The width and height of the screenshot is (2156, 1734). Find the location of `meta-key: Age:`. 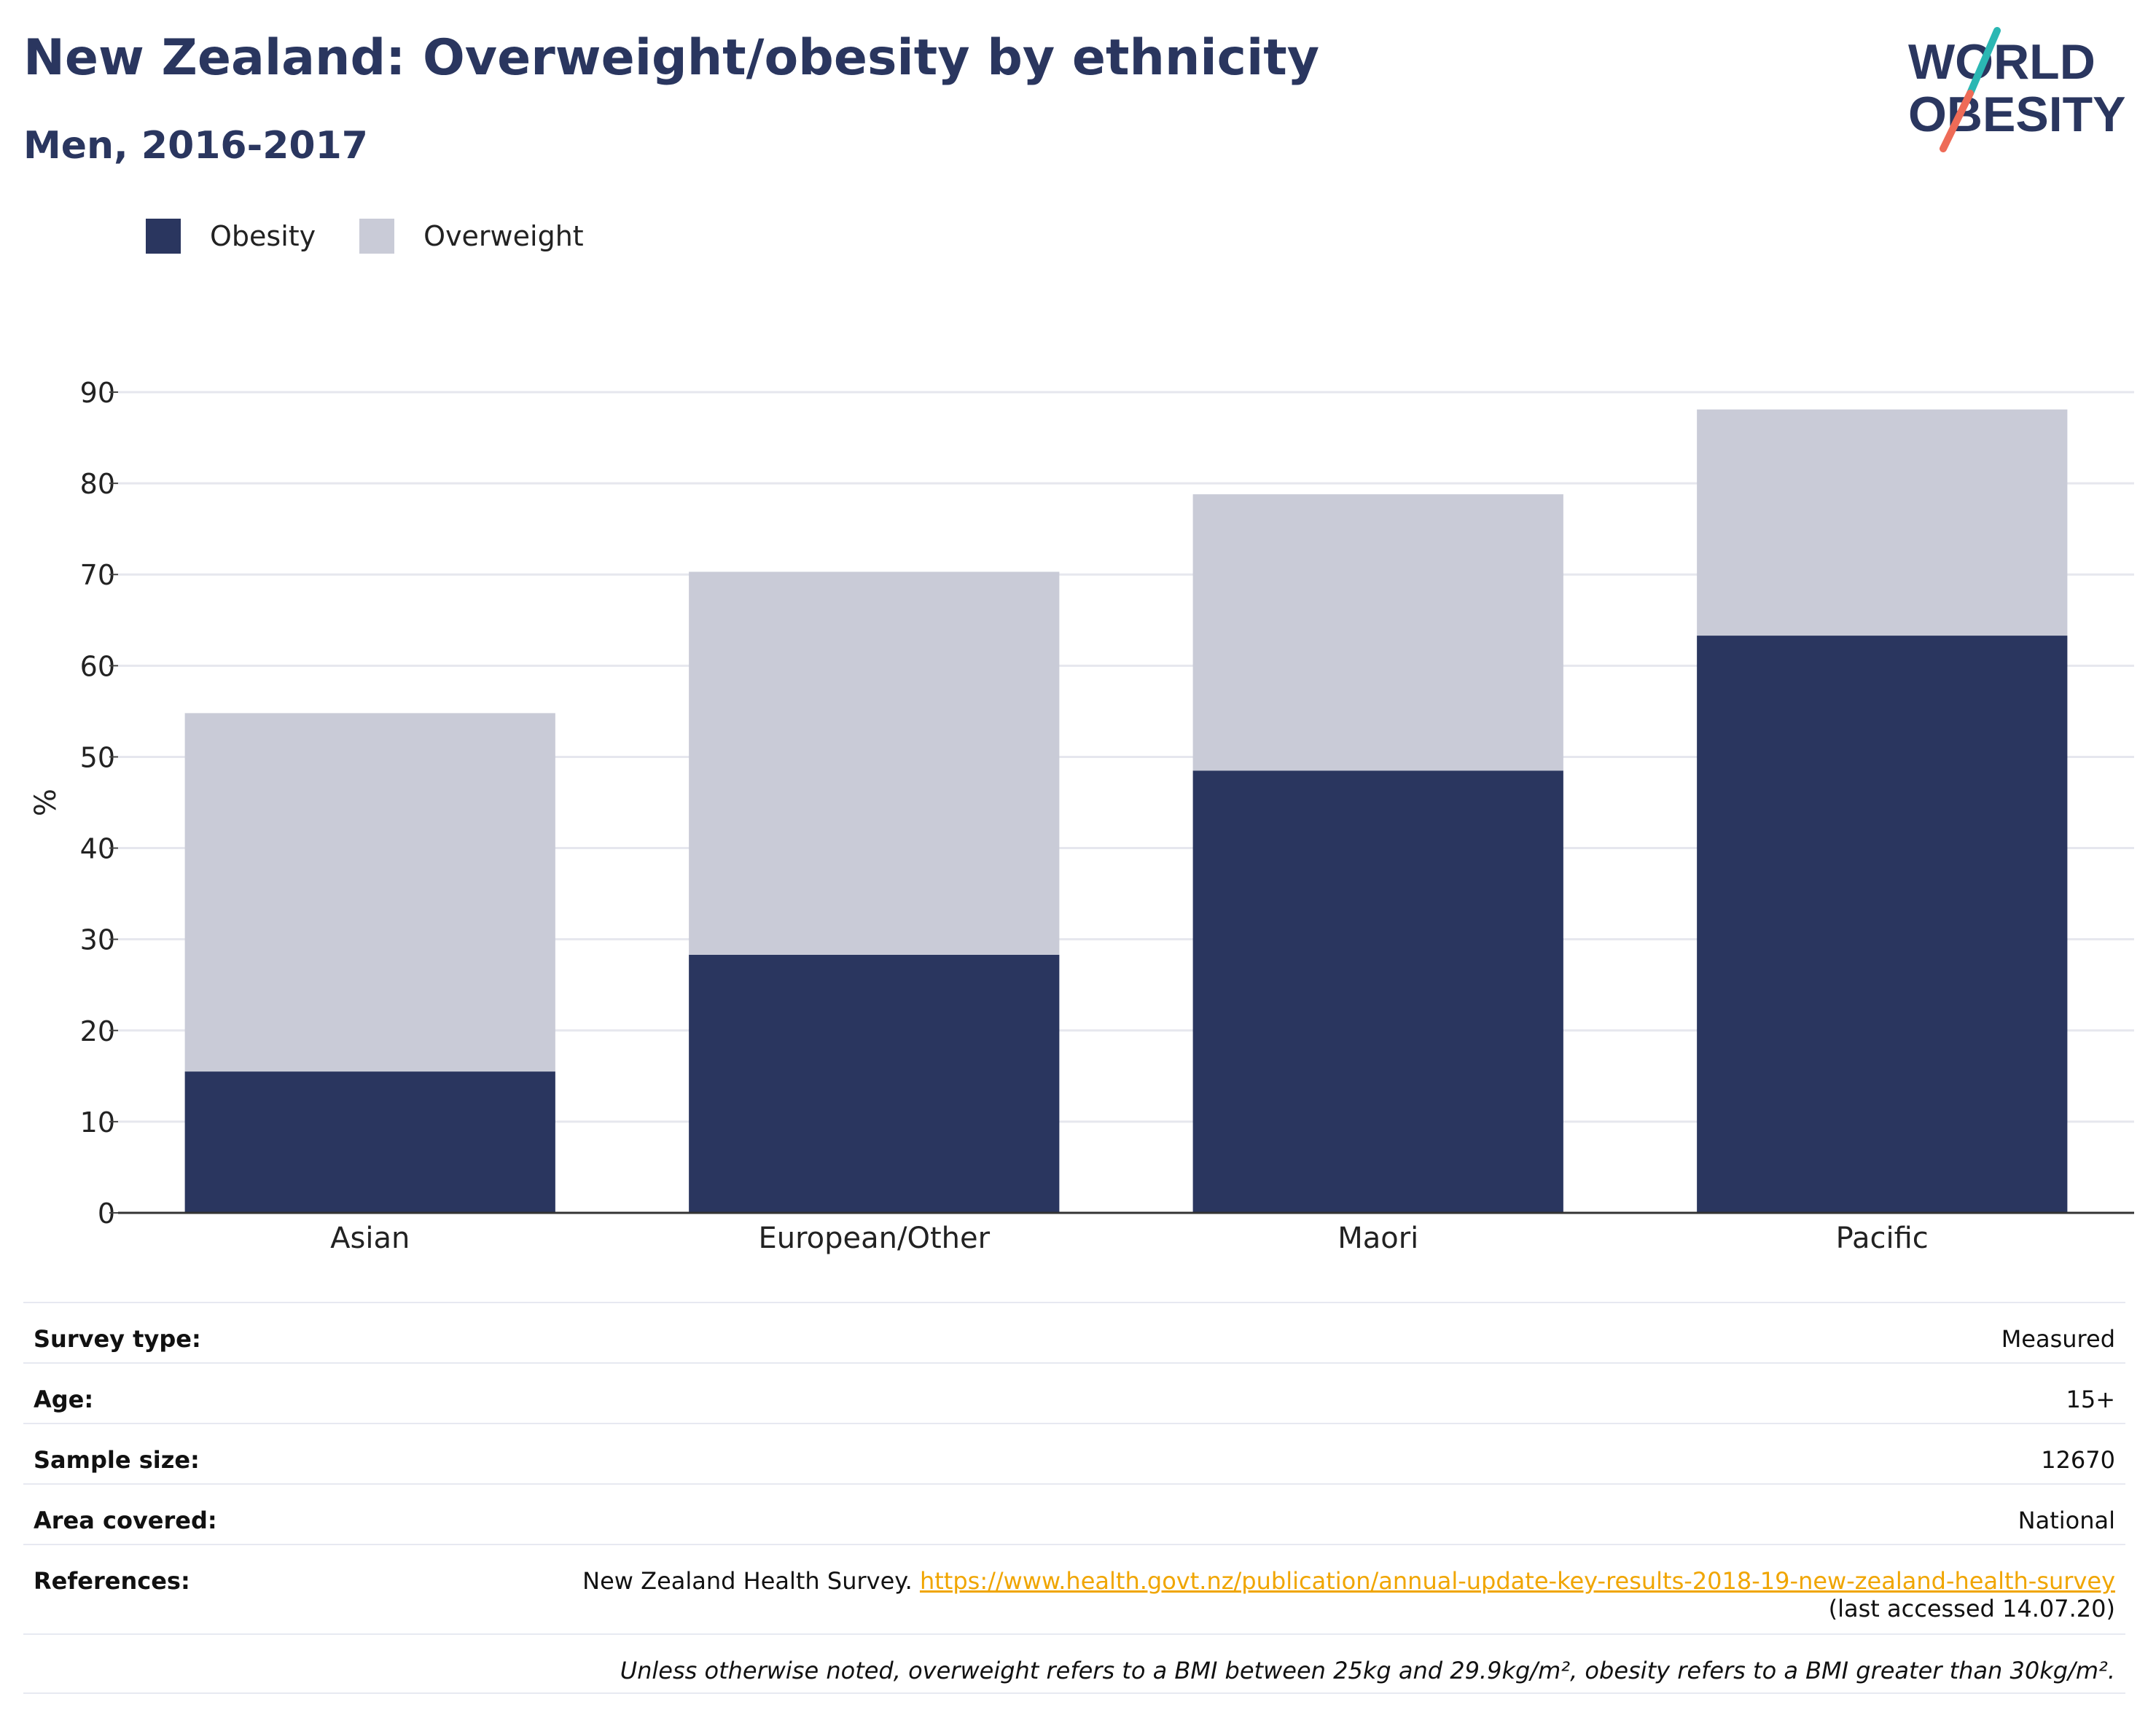

meta-key: Age: is located at coordinates (64, 1399).